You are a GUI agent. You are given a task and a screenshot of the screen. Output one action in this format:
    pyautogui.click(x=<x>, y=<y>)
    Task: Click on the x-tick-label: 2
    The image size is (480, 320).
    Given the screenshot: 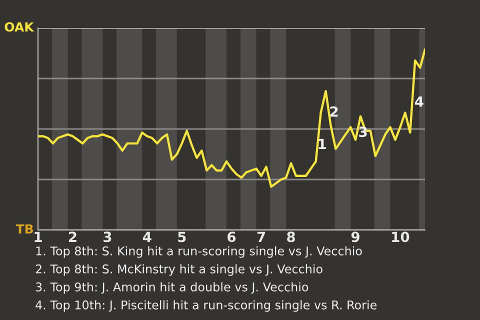 What is the action you would take?
    pyautogui.click(x=72, y=237)
    